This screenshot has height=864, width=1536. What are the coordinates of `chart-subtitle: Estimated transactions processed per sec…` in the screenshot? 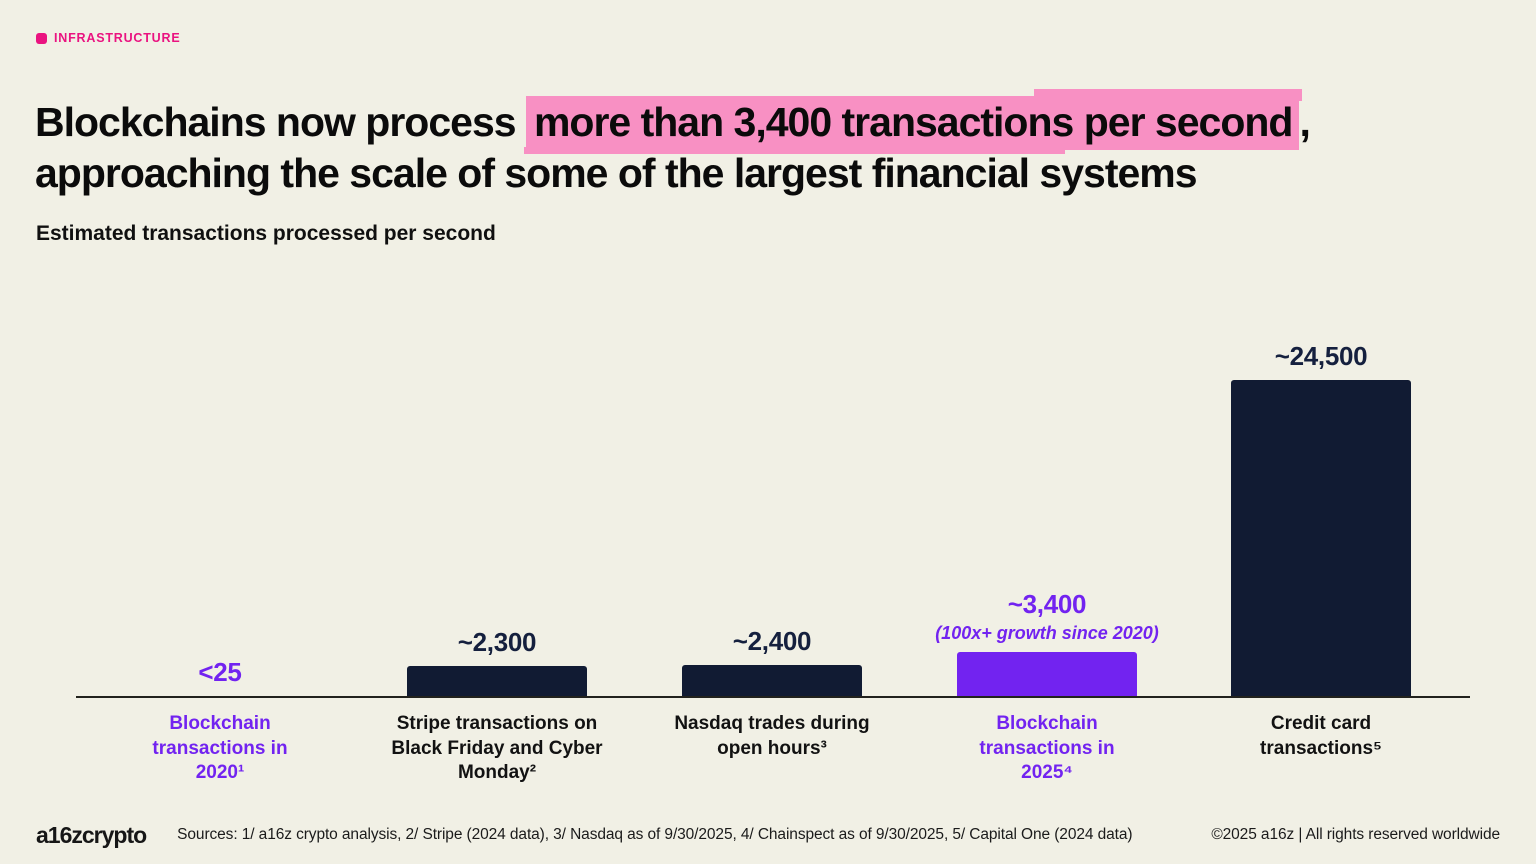 It's located at (266, 234).